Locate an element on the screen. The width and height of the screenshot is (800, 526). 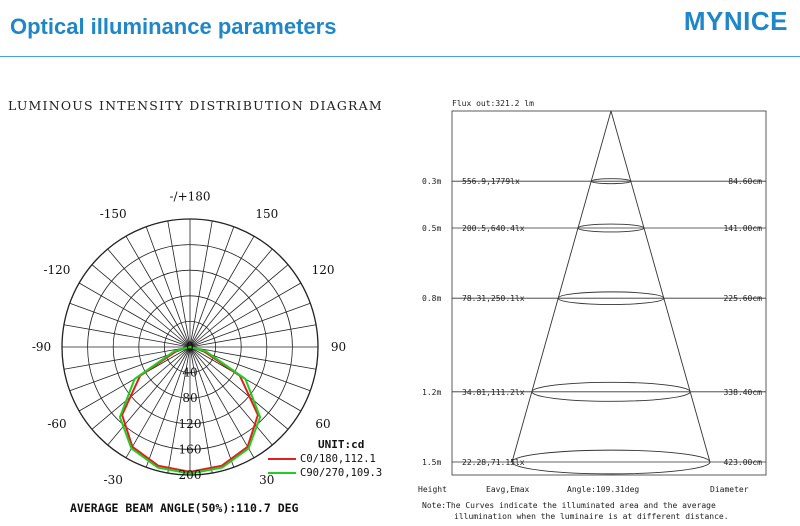
brand-logo: MYNICE is located at coordinates (735, 21).